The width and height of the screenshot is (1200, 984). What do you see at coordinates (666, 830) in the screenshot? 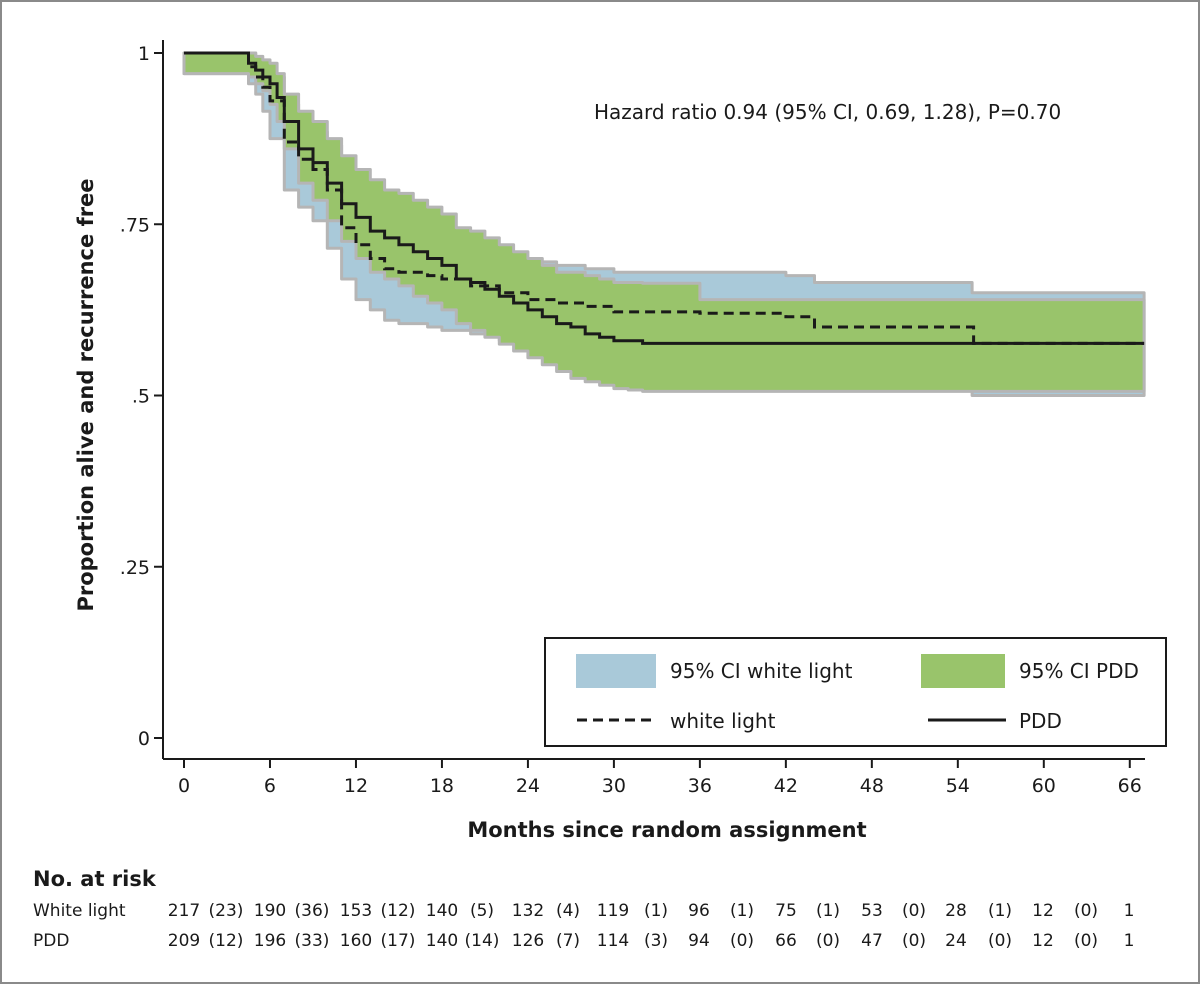
I see `x-axis-title: Months since random assignment` at bounding box center [666, 830].